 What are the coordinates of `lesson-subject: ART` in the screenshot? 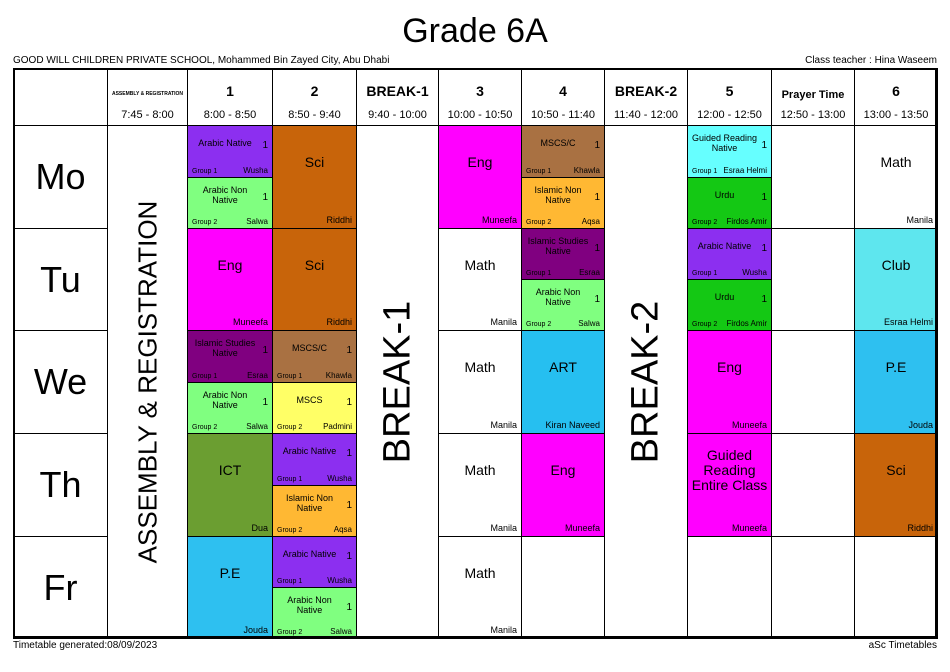 It's located at (563, 367).